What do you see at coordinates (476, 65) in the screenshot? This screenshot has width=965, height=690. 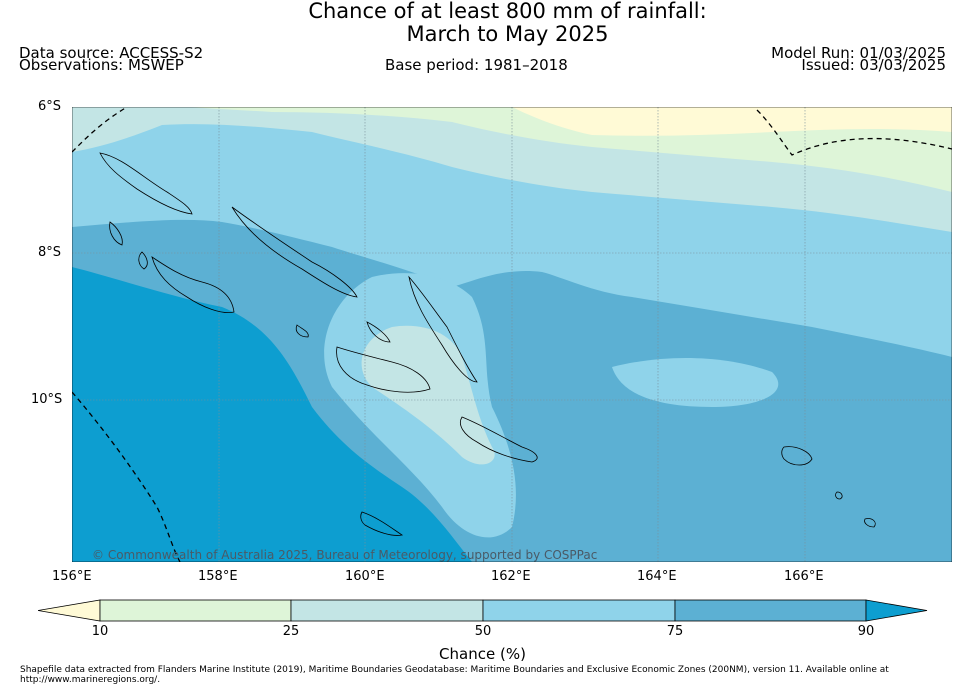 I see `base-period-text: Base period: 1981–2018` at bounding box center [476, 65].